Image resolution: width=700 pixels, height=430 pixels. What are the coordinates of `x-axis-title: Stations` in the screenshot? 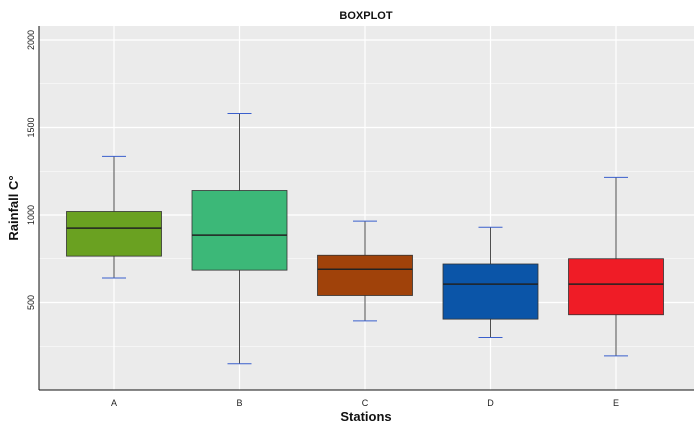 It's located at (365, 416).